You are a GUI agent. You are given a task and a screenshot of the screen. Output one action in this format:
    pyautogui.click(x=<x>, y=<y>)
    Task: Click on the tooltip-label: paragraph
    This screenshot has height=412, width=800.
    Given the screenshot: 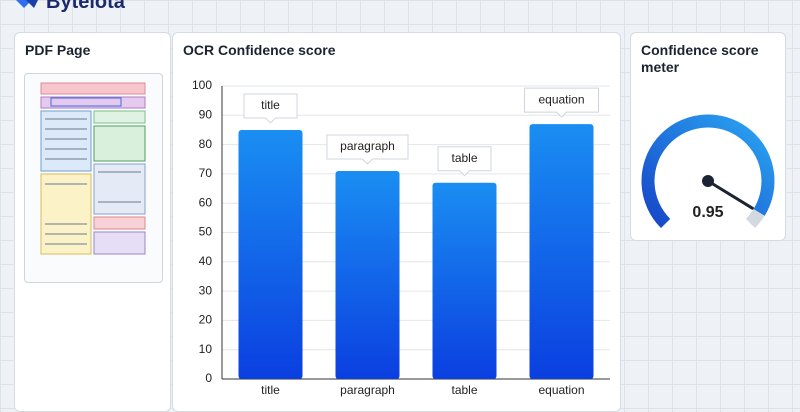 What is the action you would take?
    pyautogui.click(x=367, y=146)
    